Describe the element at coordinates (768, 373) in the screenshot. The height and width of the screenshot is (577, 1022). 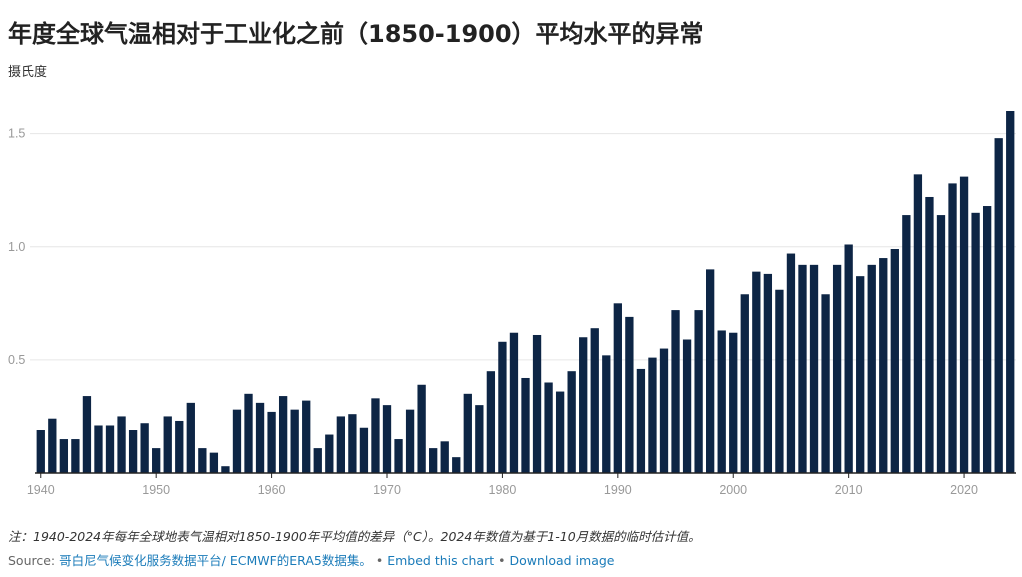
I see `bar-2003` at that location.